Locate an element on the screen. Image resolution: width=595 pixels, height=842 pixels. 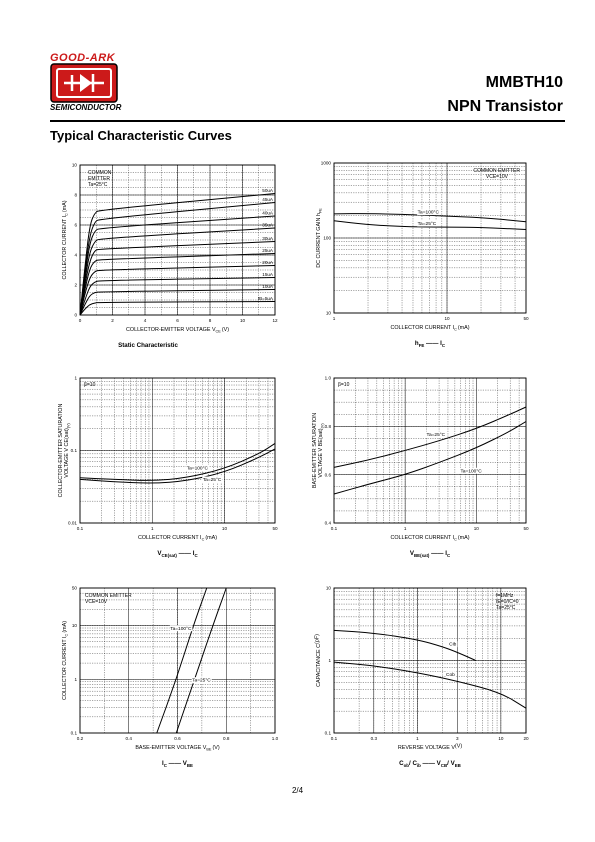
x-tick-label: 6 is located at coordinates (177, 320).